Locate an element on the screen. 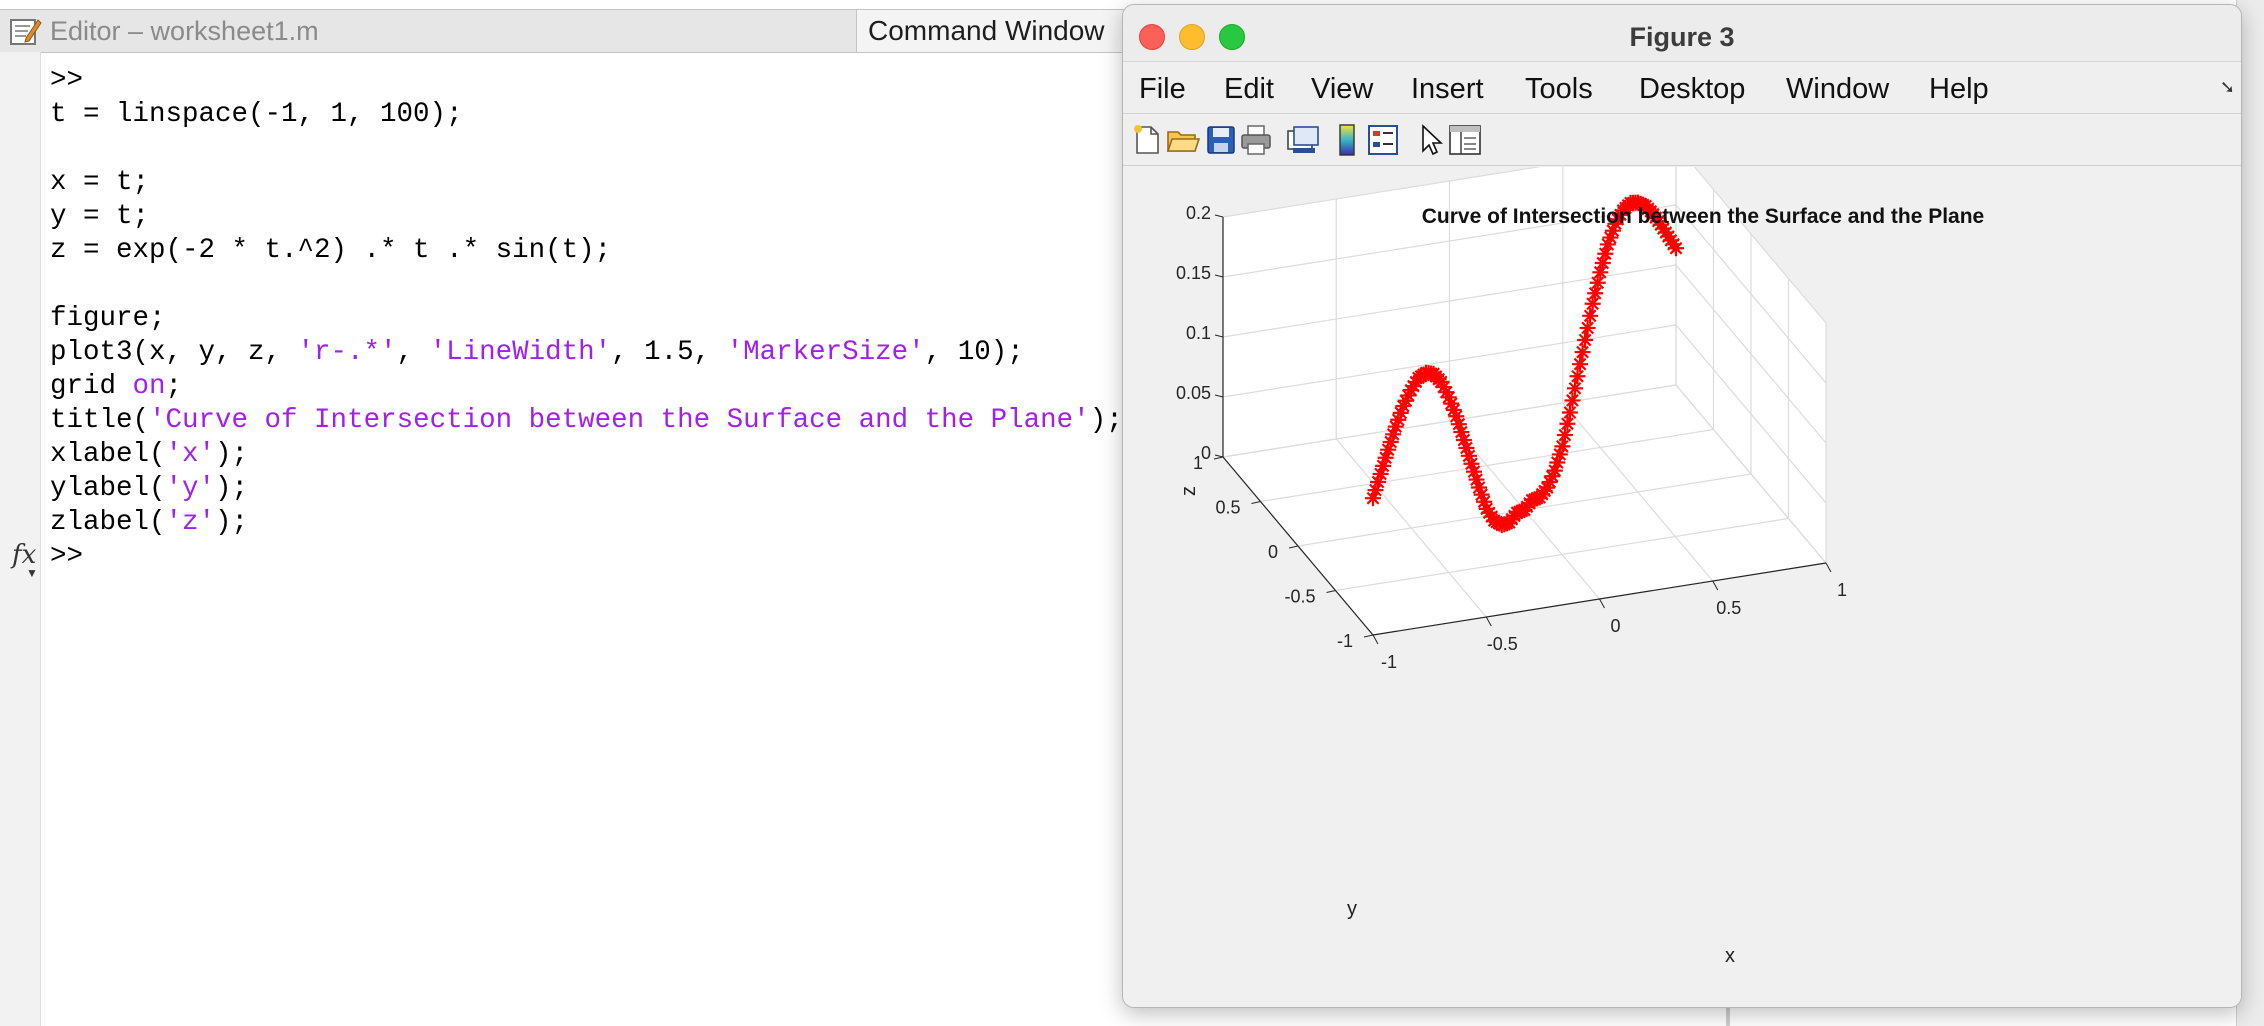  y-tick-label: 0 is located at coordinates (1273, 552).